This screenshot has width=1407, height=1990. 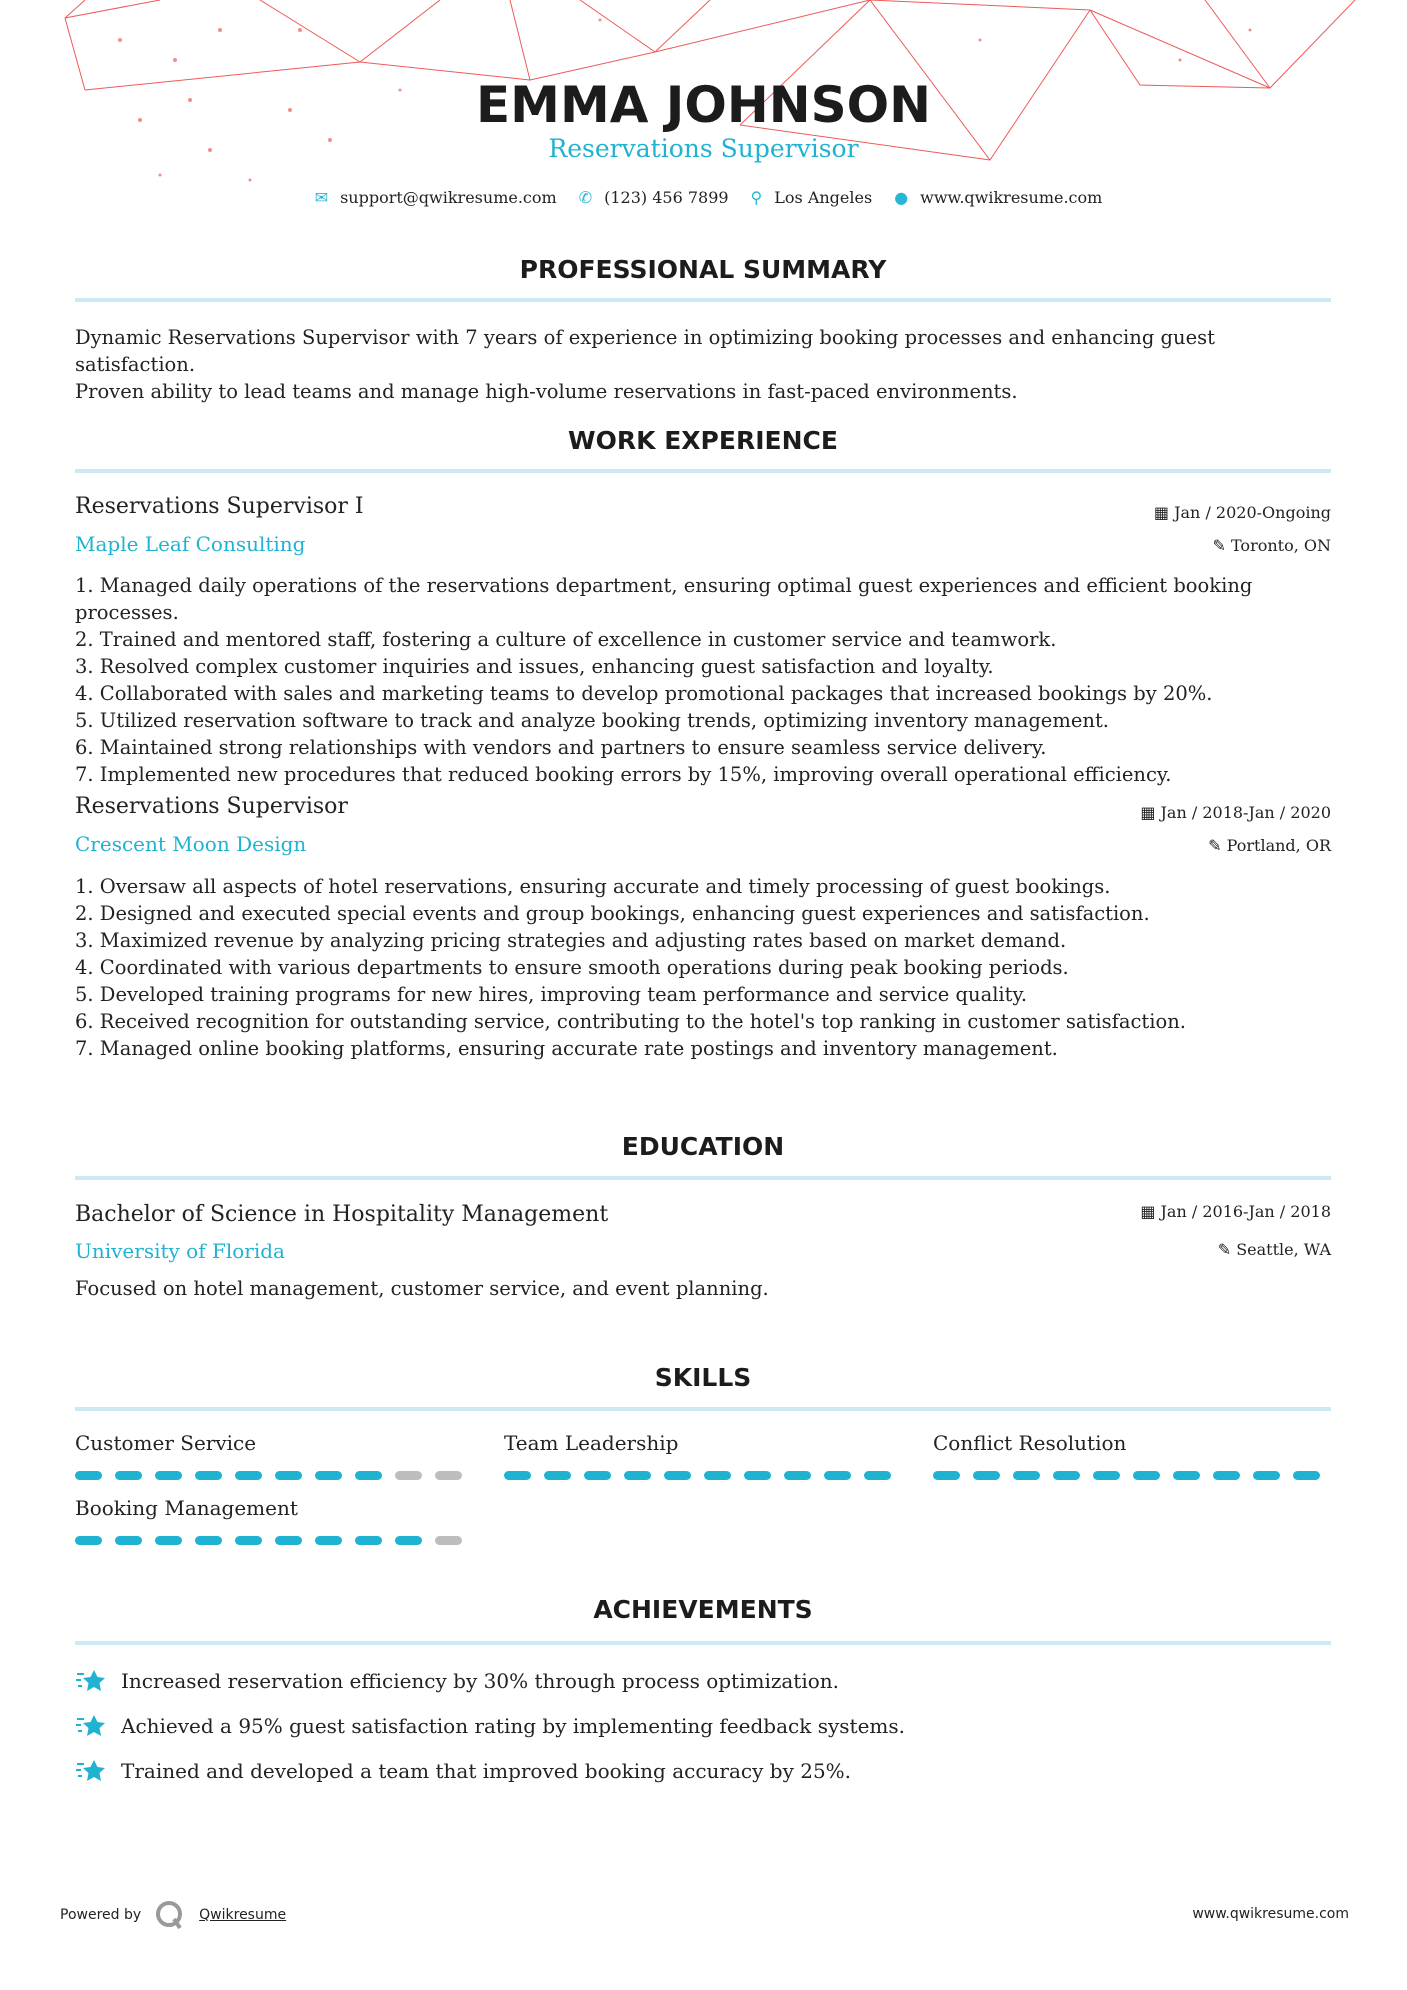 I want to click on footer-website: www.qwikresume.com, so click(x=1270, y=1914).